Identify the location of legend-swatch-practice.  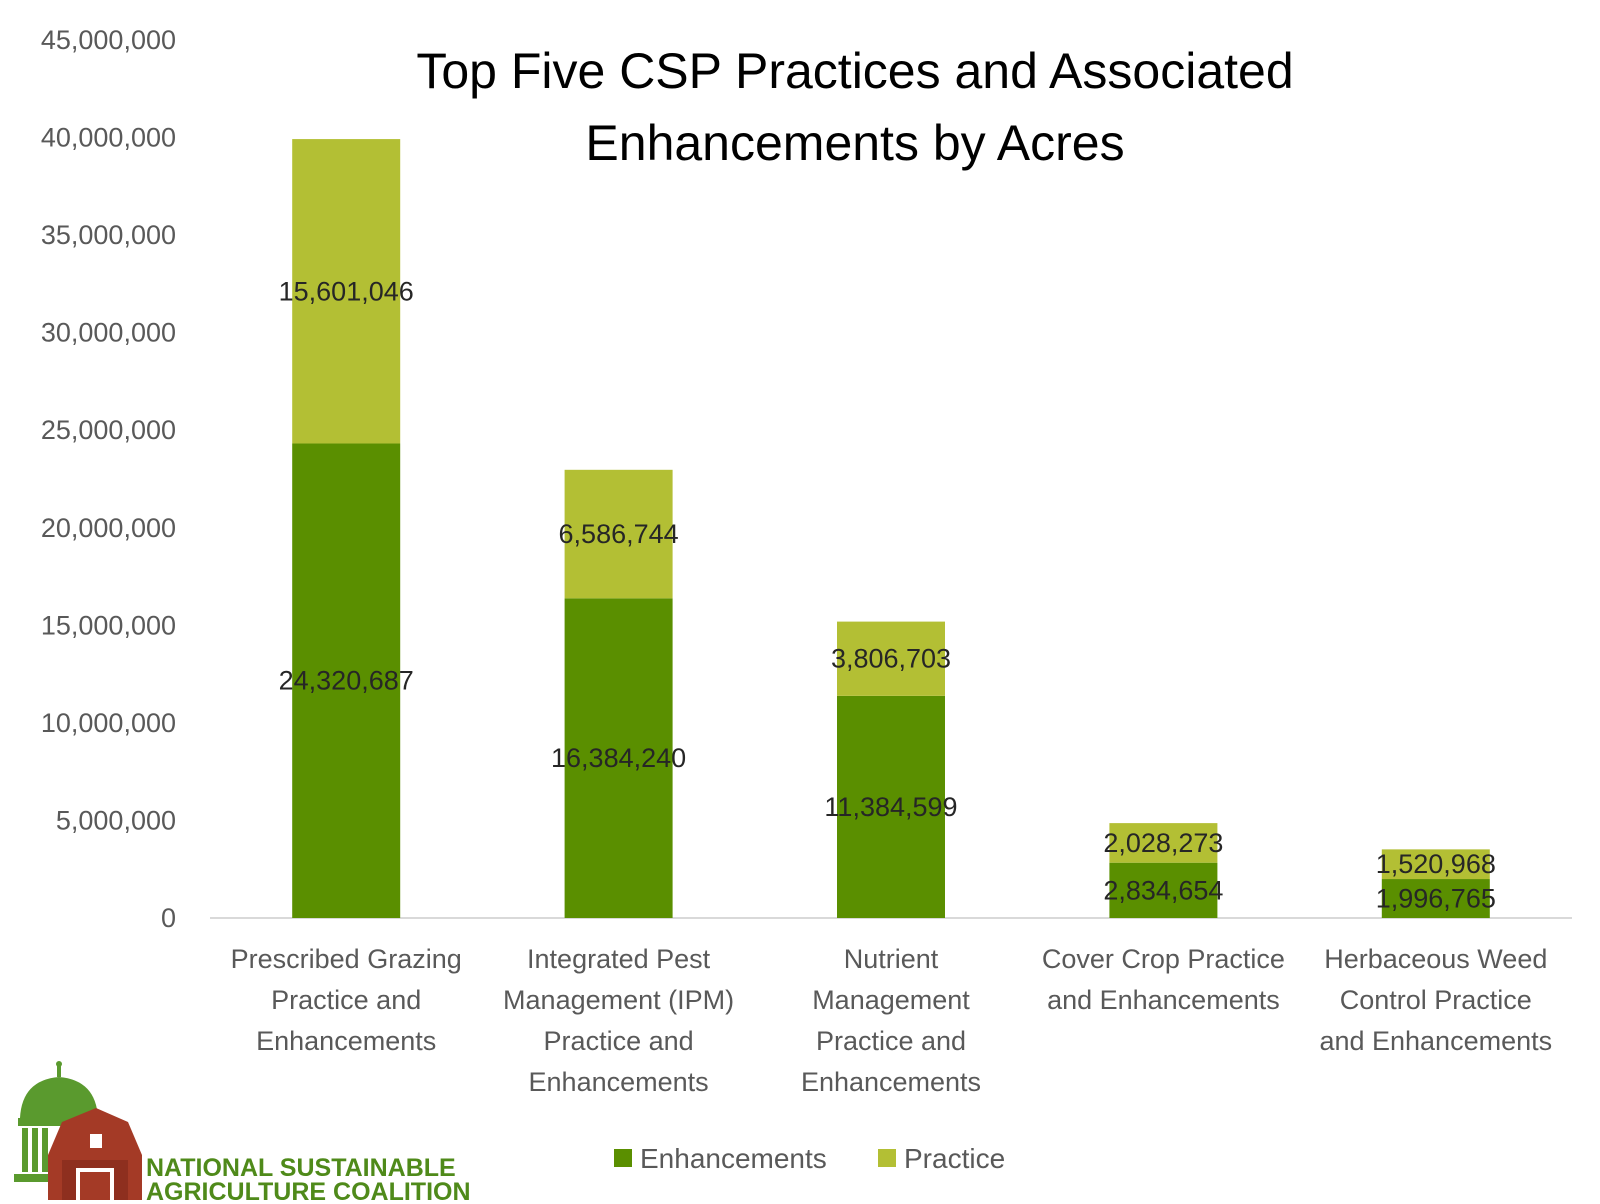
(887, 1158).